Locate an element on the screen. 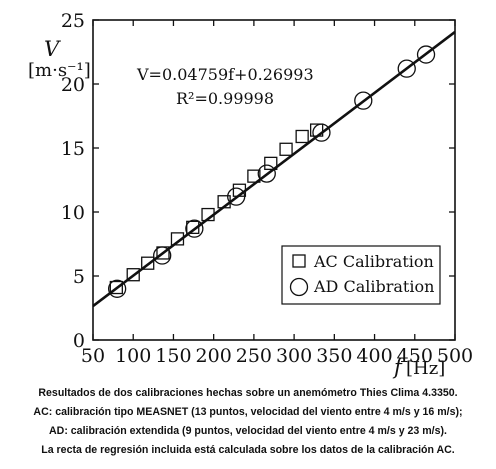 Image resolution: width=496 pixels, height=469 pixels. y-tick-label: 25 is located at coordinates (73, 21).